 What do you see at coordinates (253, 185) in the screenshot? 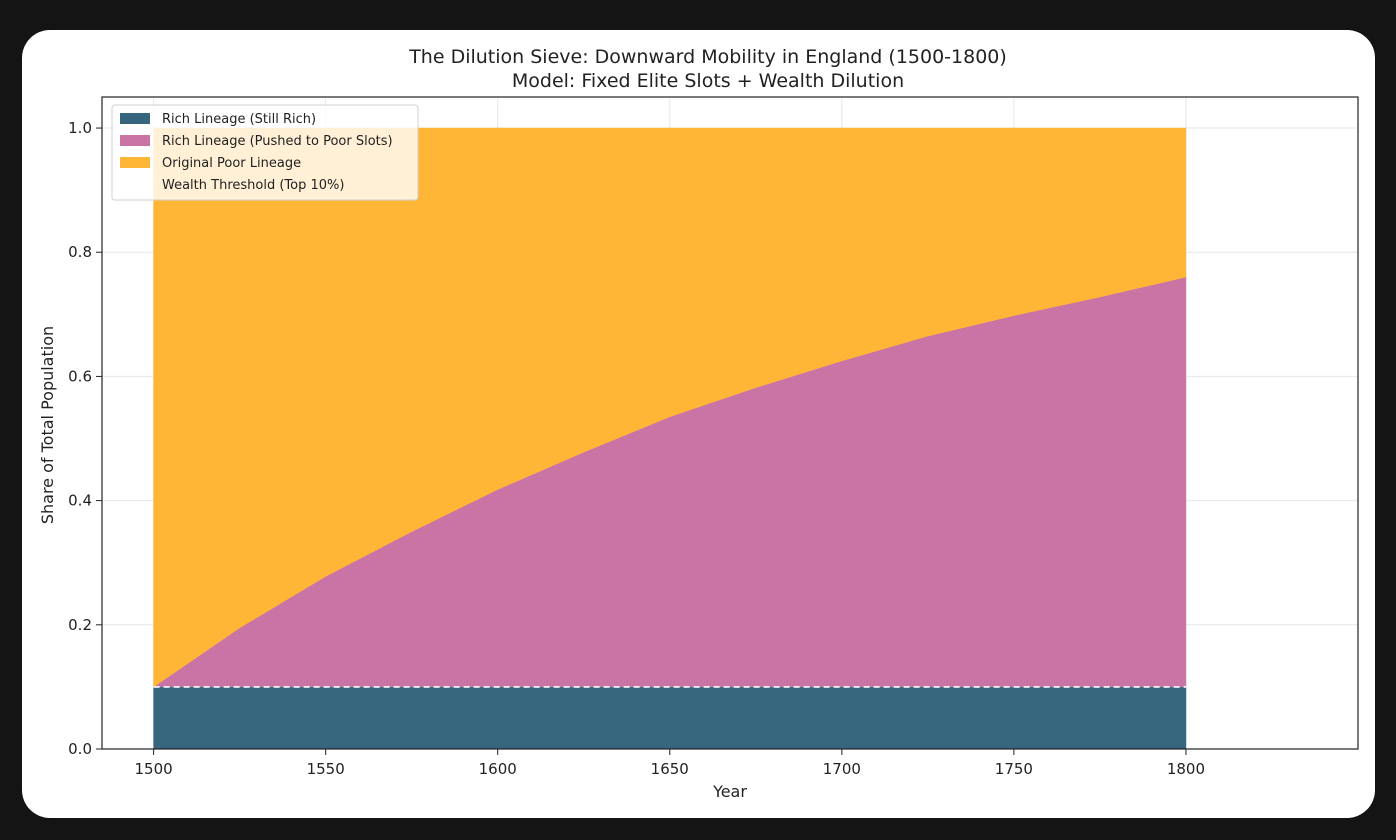
I see `legend-label-4: Wealth Threshold (Top 10%)` at bounding box center [253, 185].